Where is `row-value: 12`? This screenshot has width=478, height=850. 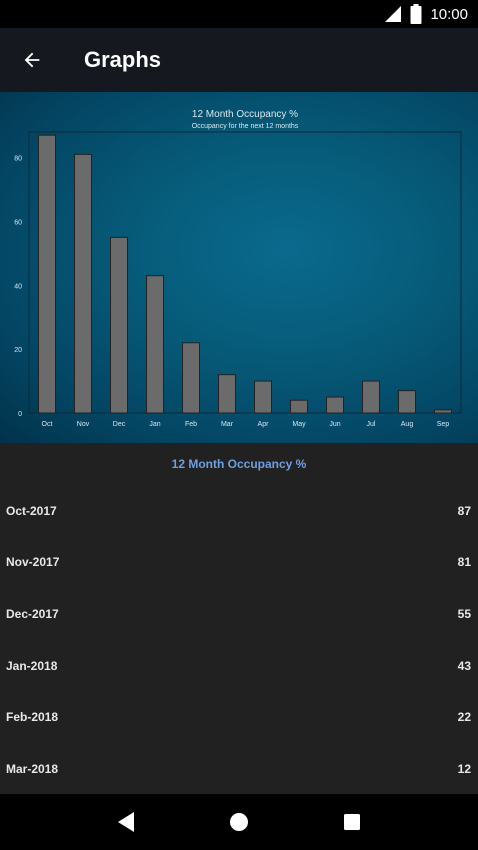 row-value: 12 is located at coordinates (464, 768).